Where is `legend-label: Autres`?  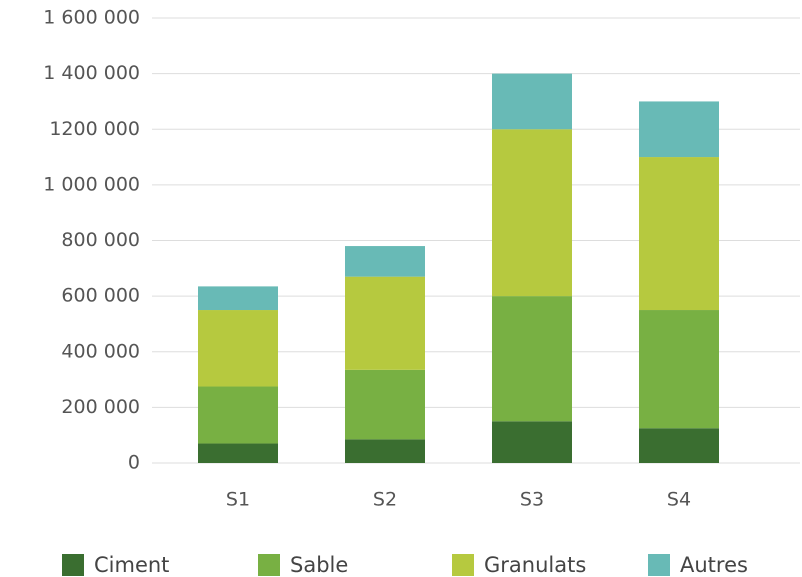
legend-label: Autres is located at coordinates (714, 565).